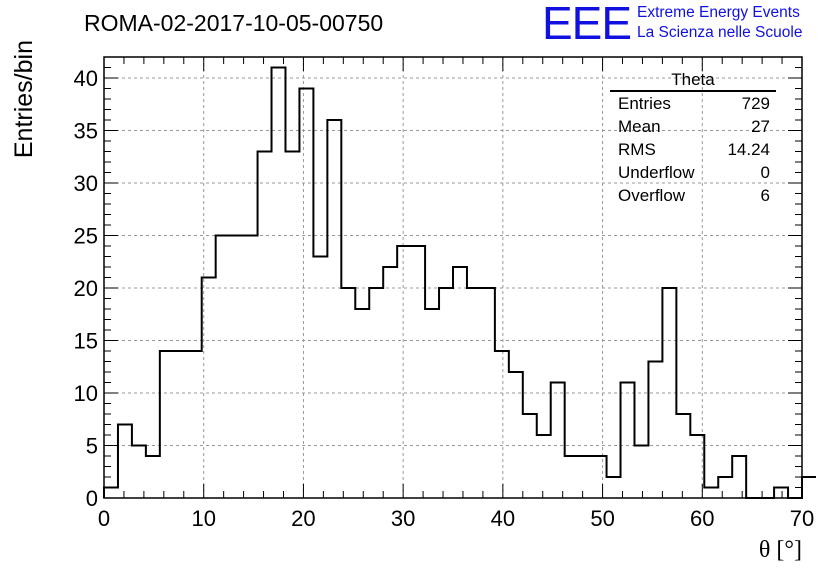 The width and height of the screenshot is (836, 572). I want to click on stats-row-entries: Entries 729, so click(693, 103).